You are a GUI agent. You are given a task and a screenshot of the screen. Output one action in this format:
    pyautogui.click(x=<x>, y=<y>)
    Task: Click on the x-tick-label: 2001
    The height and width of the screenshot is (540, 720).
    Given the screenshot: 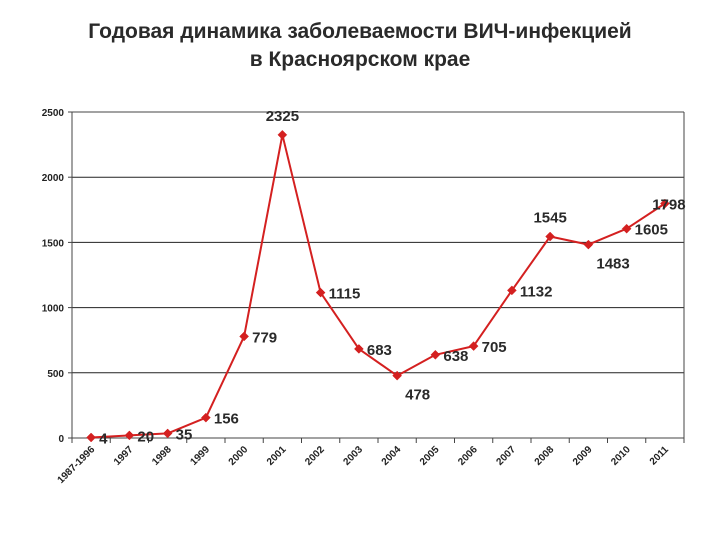 What is the action you would take?
    pyautogui.click(x=277, y=456)
    